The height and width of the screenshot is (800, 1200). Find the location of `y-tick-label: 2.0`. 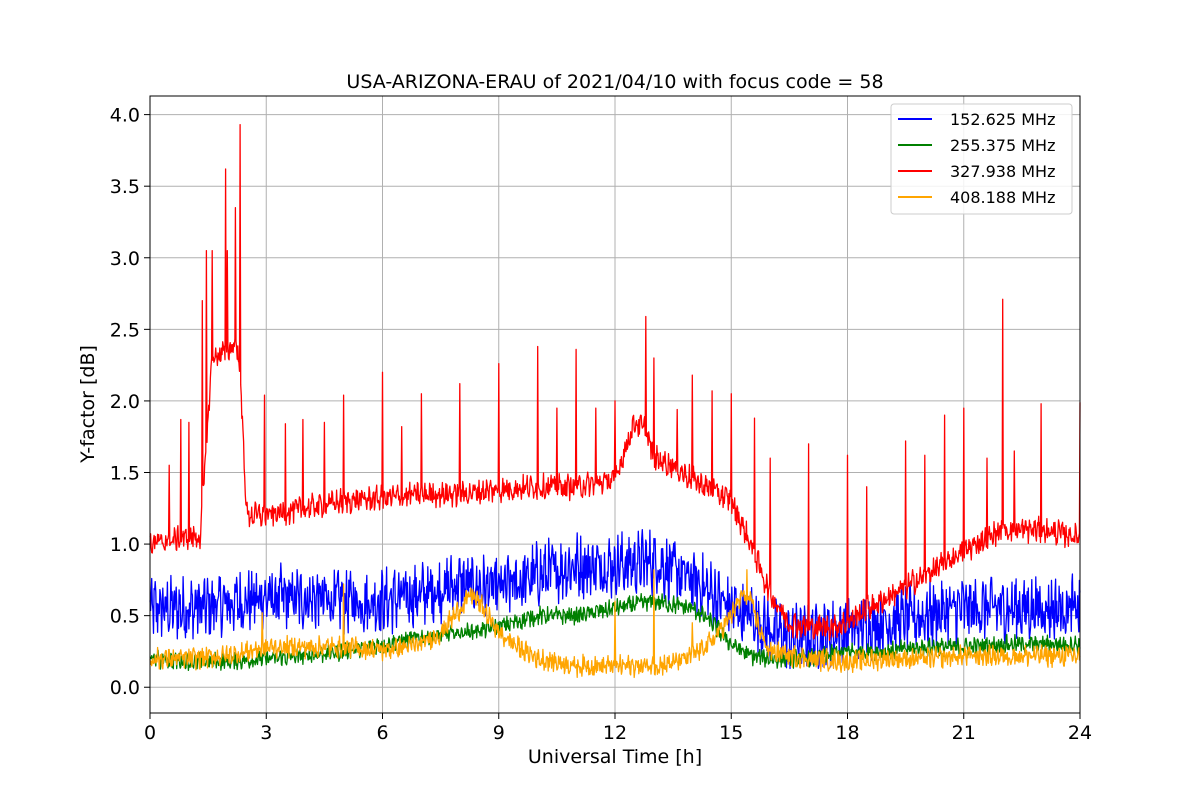

y-tick-label: 2.0 is located at coordinates (125, 402).